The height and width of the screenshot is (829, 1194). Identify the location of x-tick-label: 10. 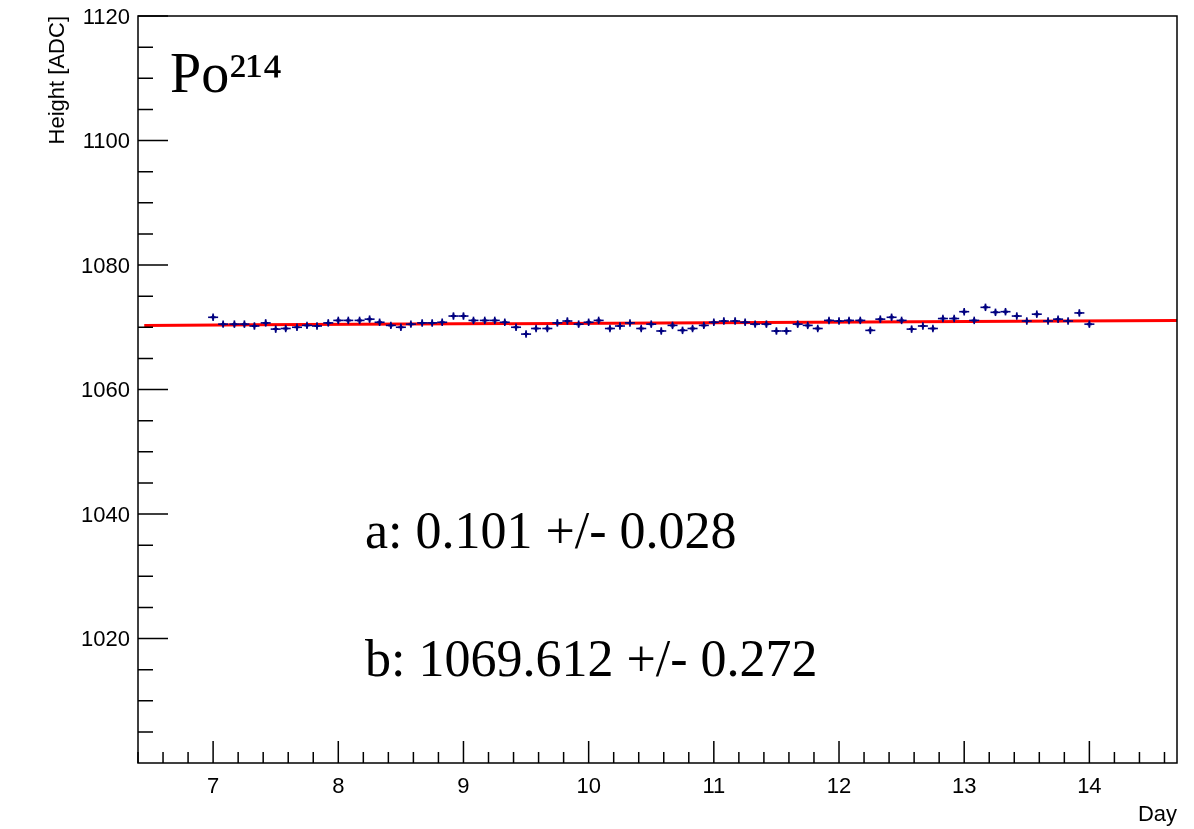
(588, 785).